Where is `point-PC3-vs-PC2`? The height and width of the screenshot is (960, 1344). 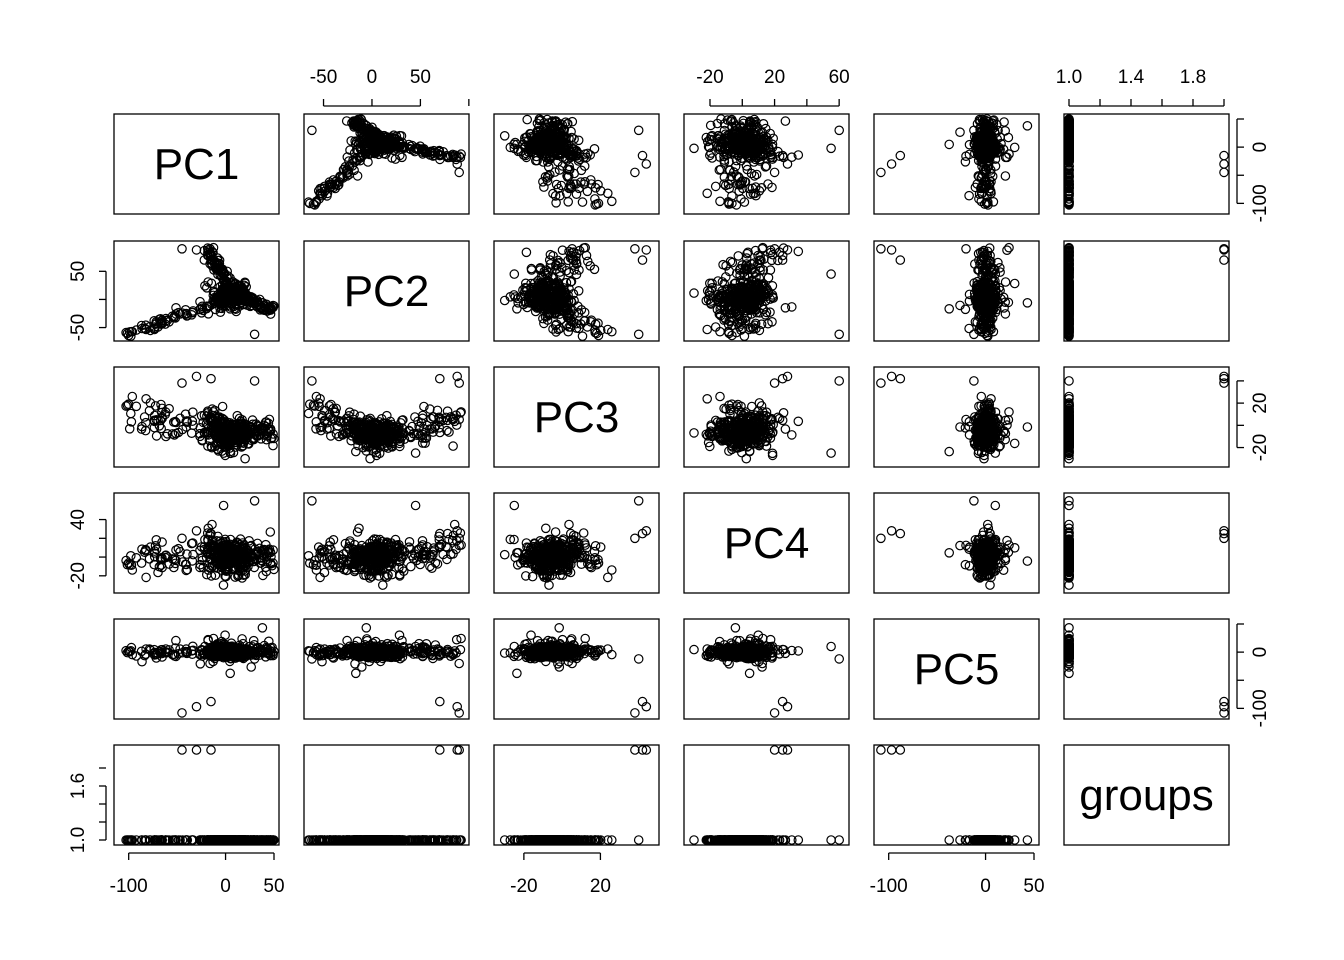
point-PC3-vs-PC2 is located at coordinates (449, 432).